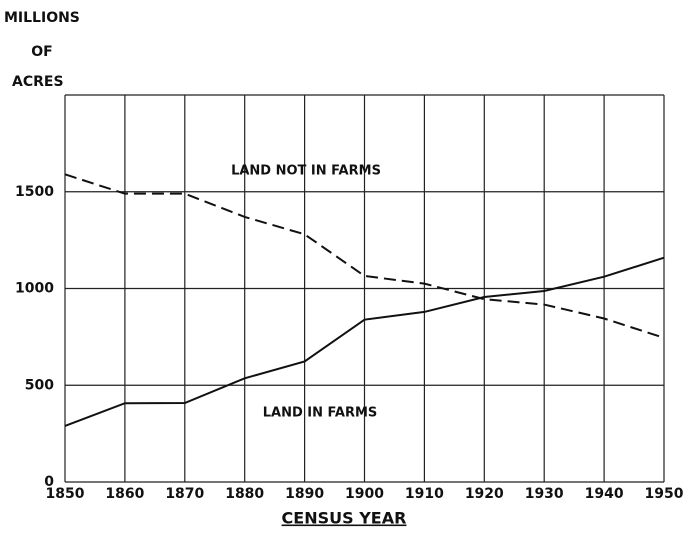  What do you see at coordinates (364, 494) in the screenshot?
I see `x-tick-label: 1900` at bounding box center [364, 494].